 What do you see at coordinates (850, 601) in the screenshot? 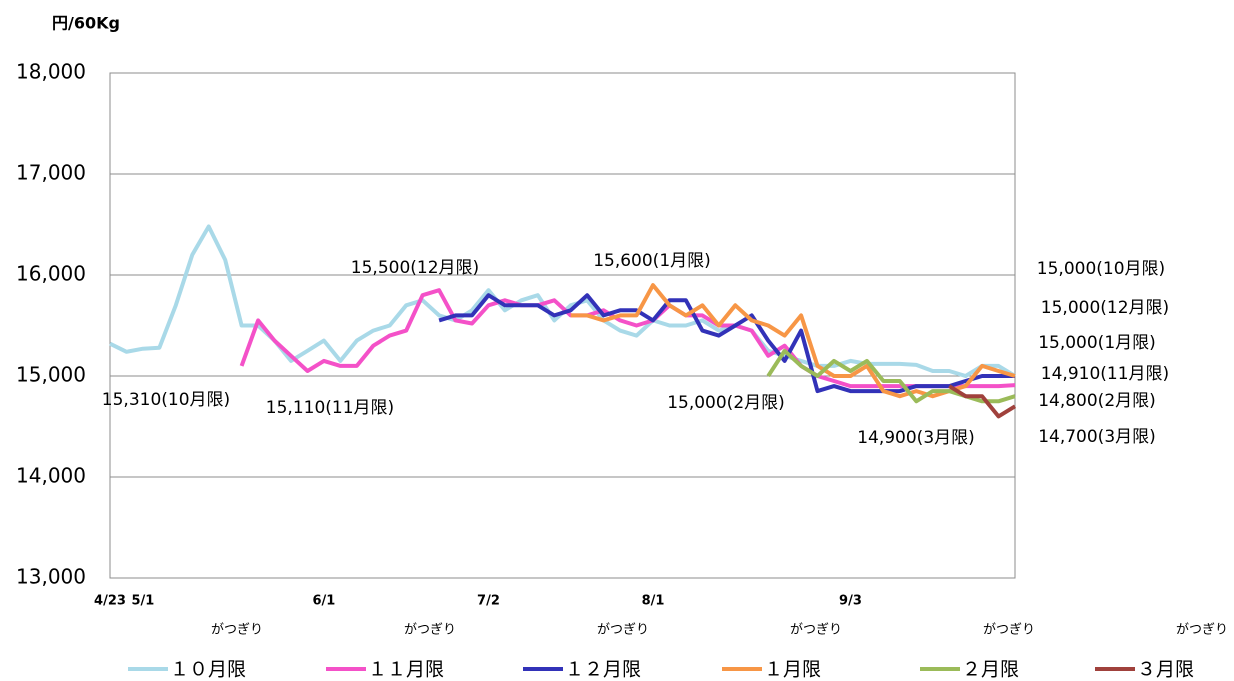
I see `x-tick-label: 9/3` at bounding box center [850, 601].